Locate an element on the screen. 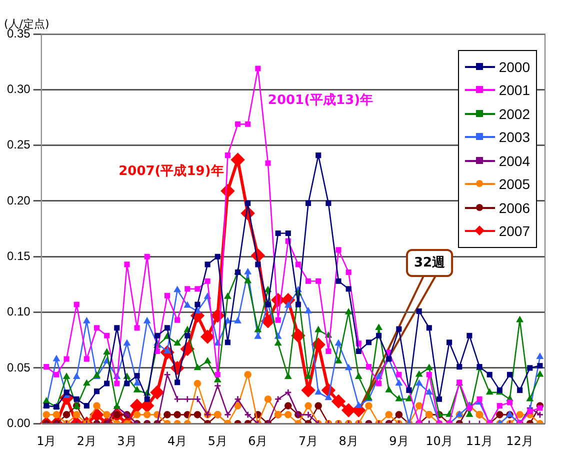 The width and height of the screenshot is (583, 456). y-tick-label: 0.10 is located at coordinates (18, 311).